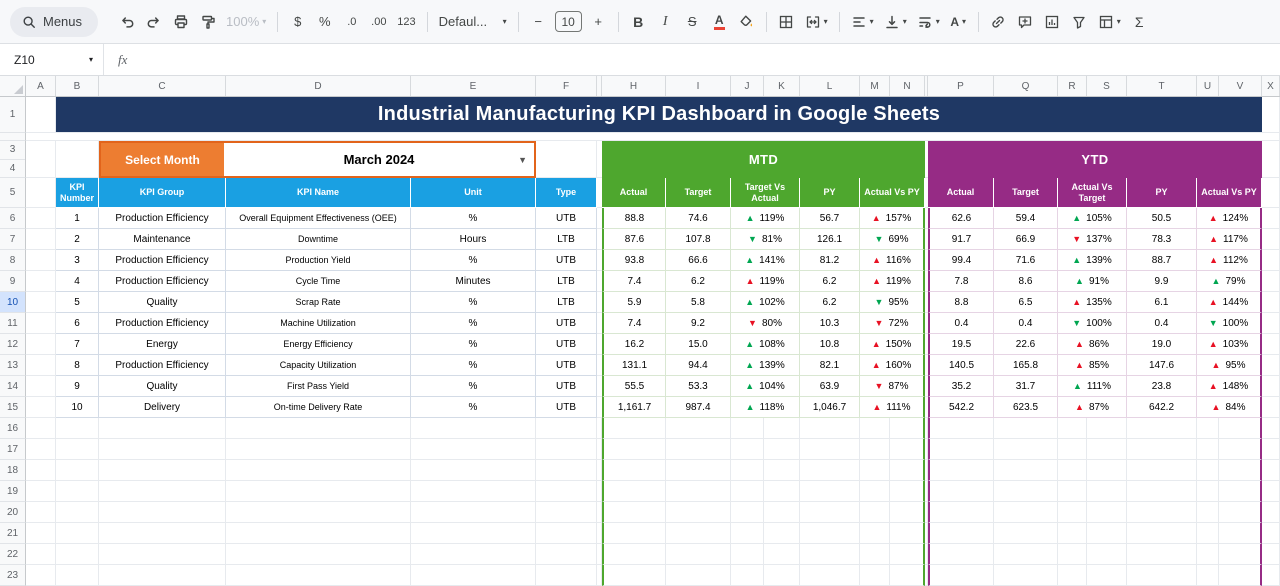 The height and width of the screenshot is (586, 1280). I want to click on row-headers: 3 4, so click(13, 159).